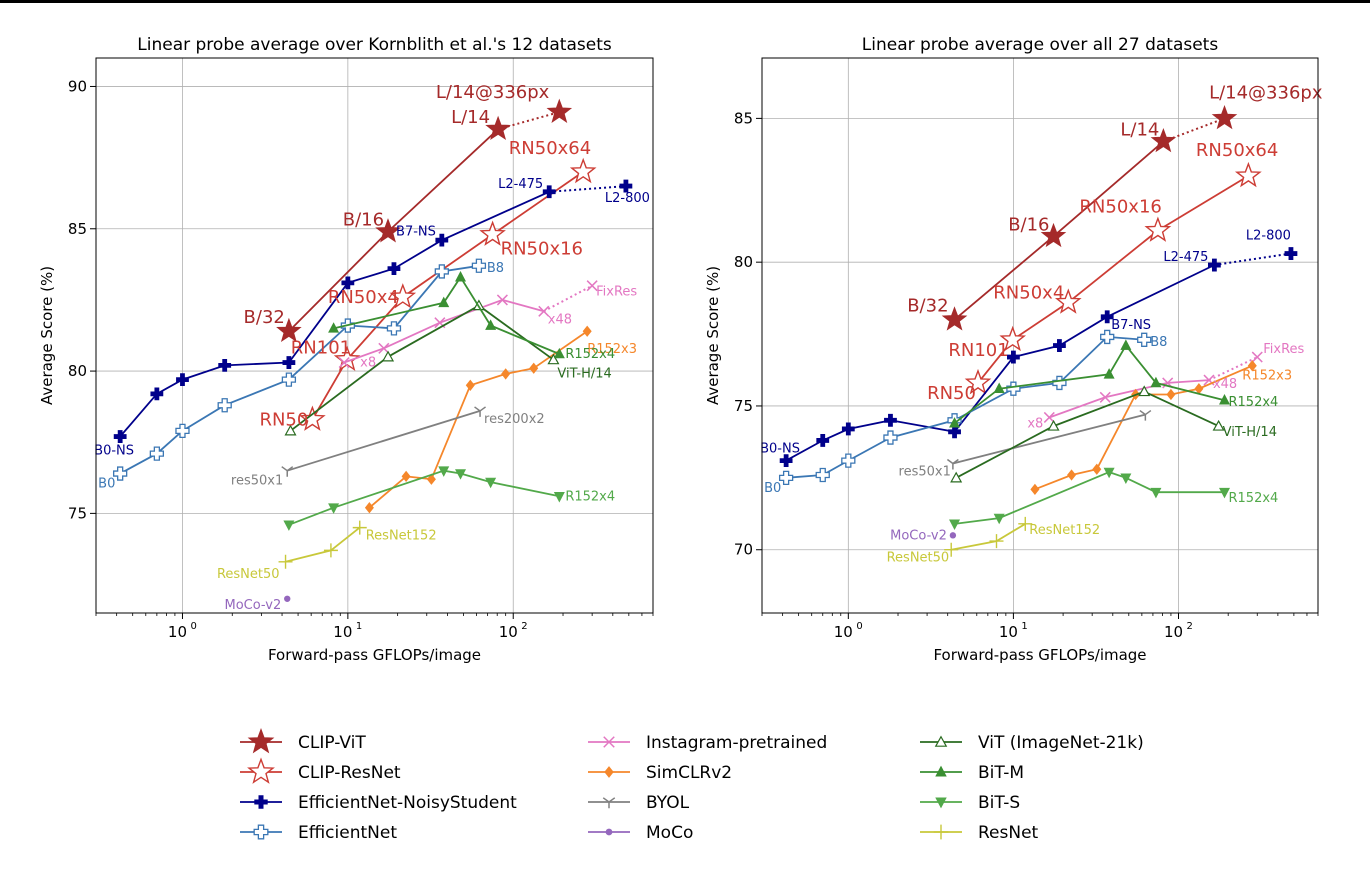 The image size is (1370, 876). I want to click on point-annotation: FixRes, so click(616, 292).